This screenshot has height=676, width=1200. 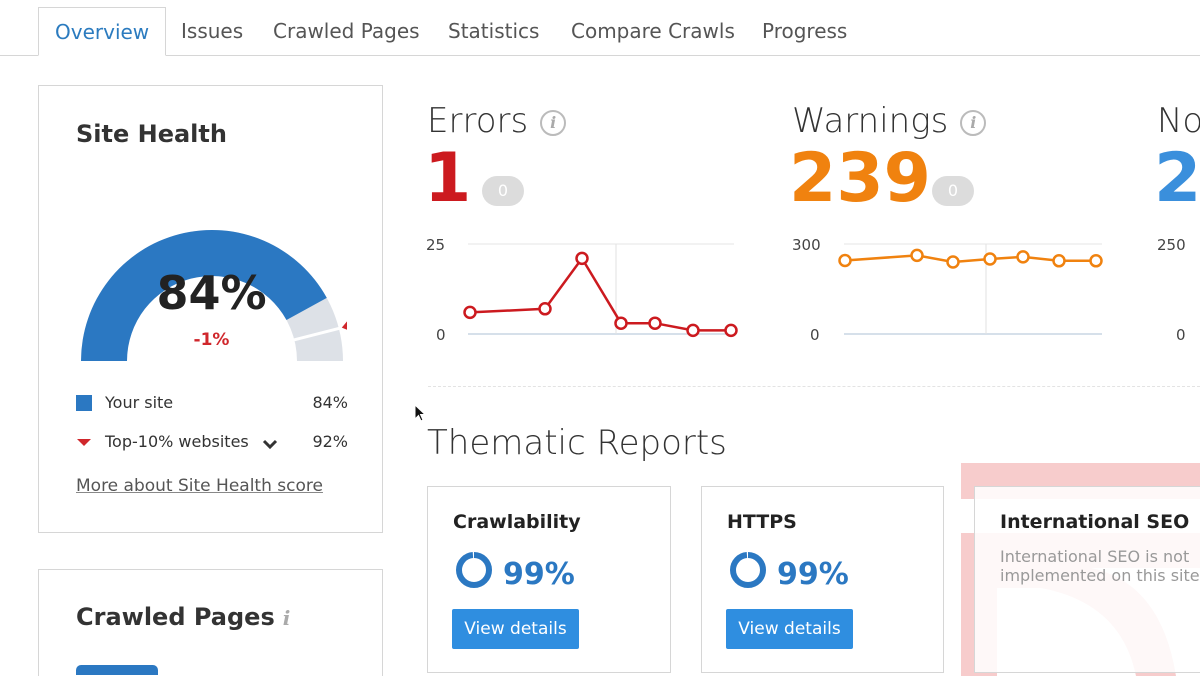 I want to click on notices-count: 2, so click(x=1177, y=178).